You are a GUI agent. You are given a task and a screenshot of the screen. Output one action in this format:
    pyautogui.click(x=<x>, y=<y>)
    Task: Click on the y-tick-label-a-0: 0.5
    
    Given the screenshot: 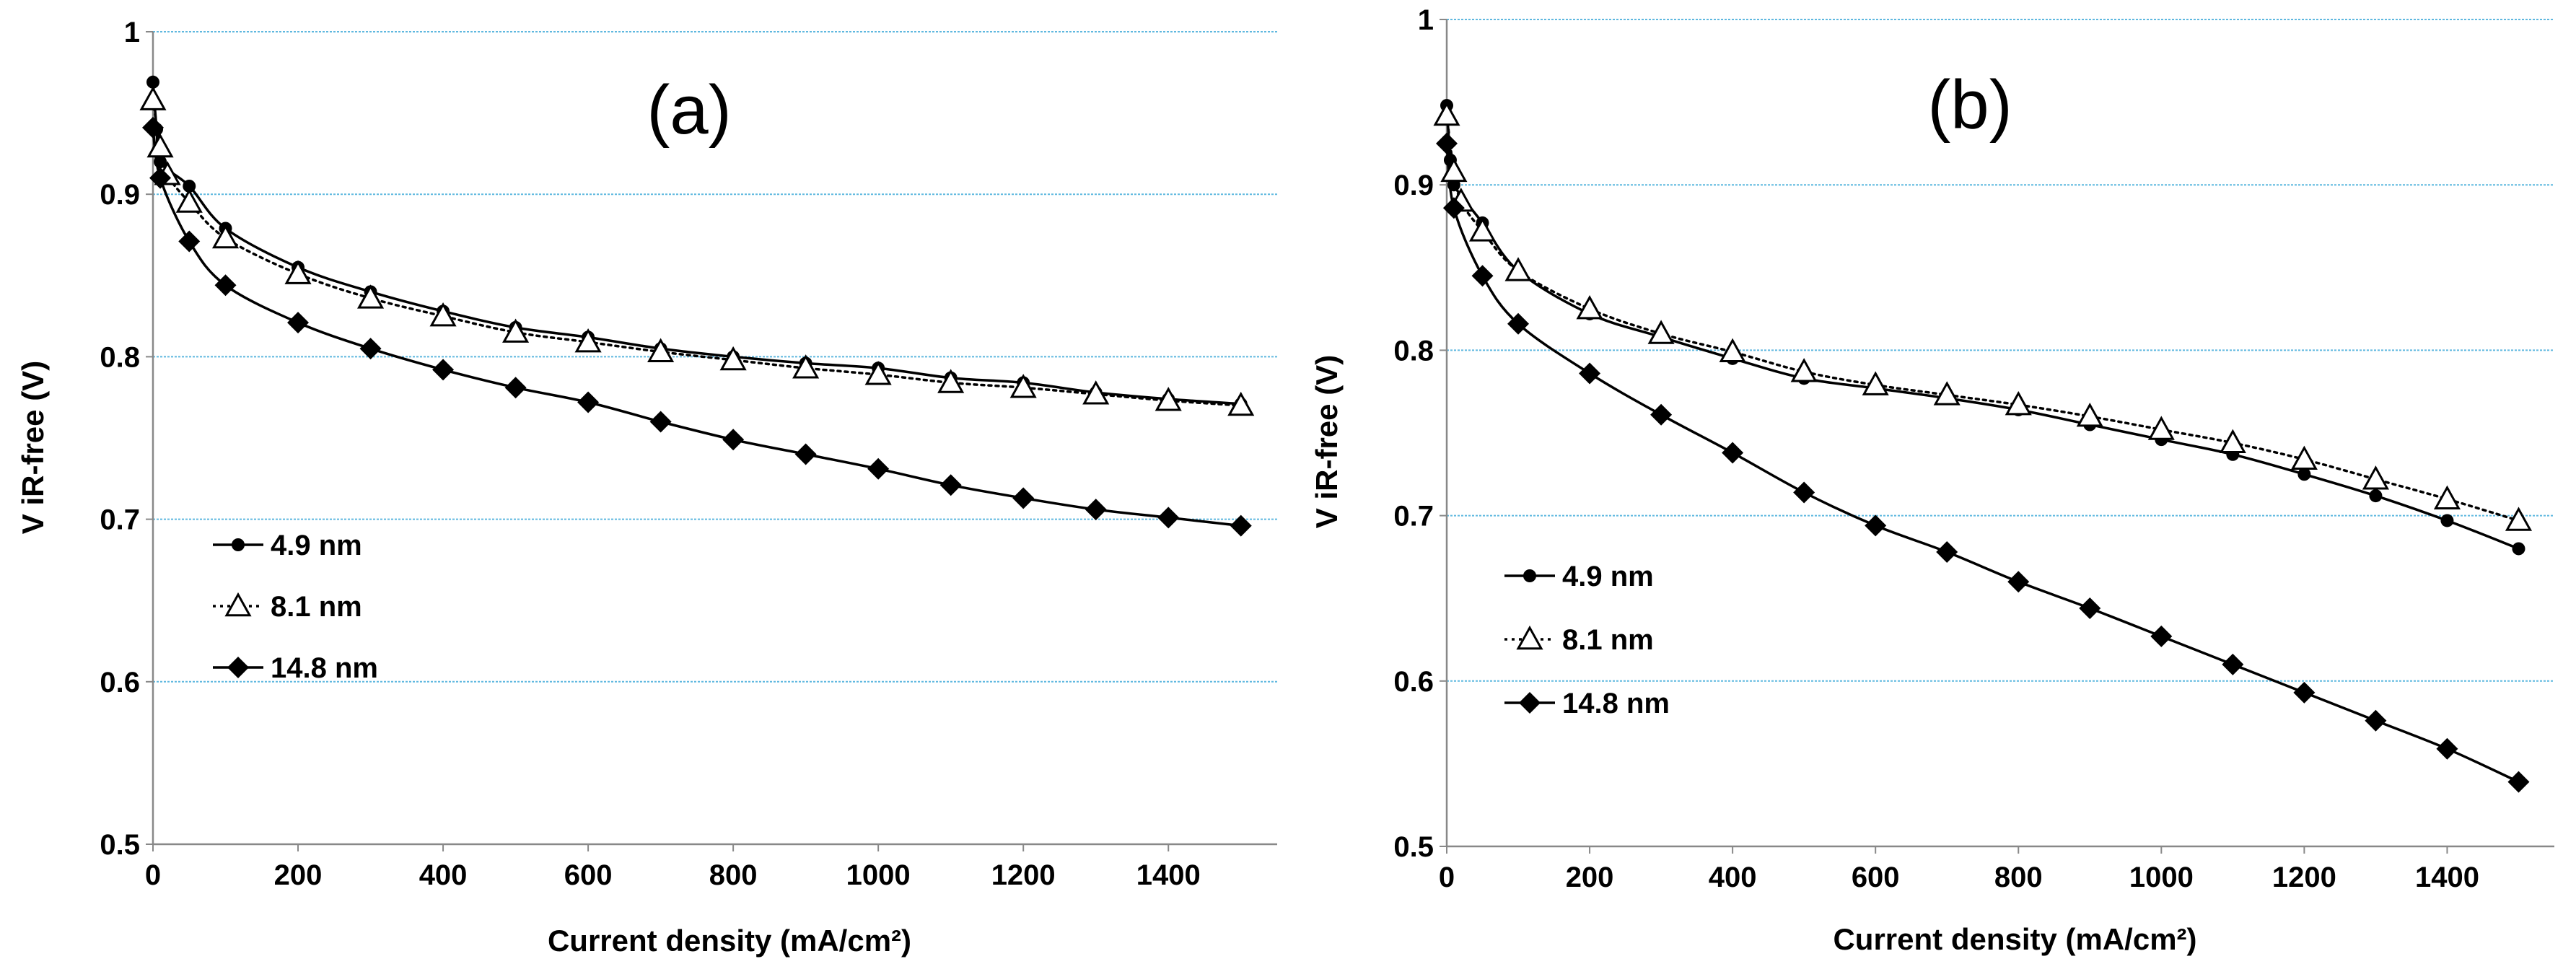 What is the action you would take?
    pyautogui.click(x=120, y=845)
    